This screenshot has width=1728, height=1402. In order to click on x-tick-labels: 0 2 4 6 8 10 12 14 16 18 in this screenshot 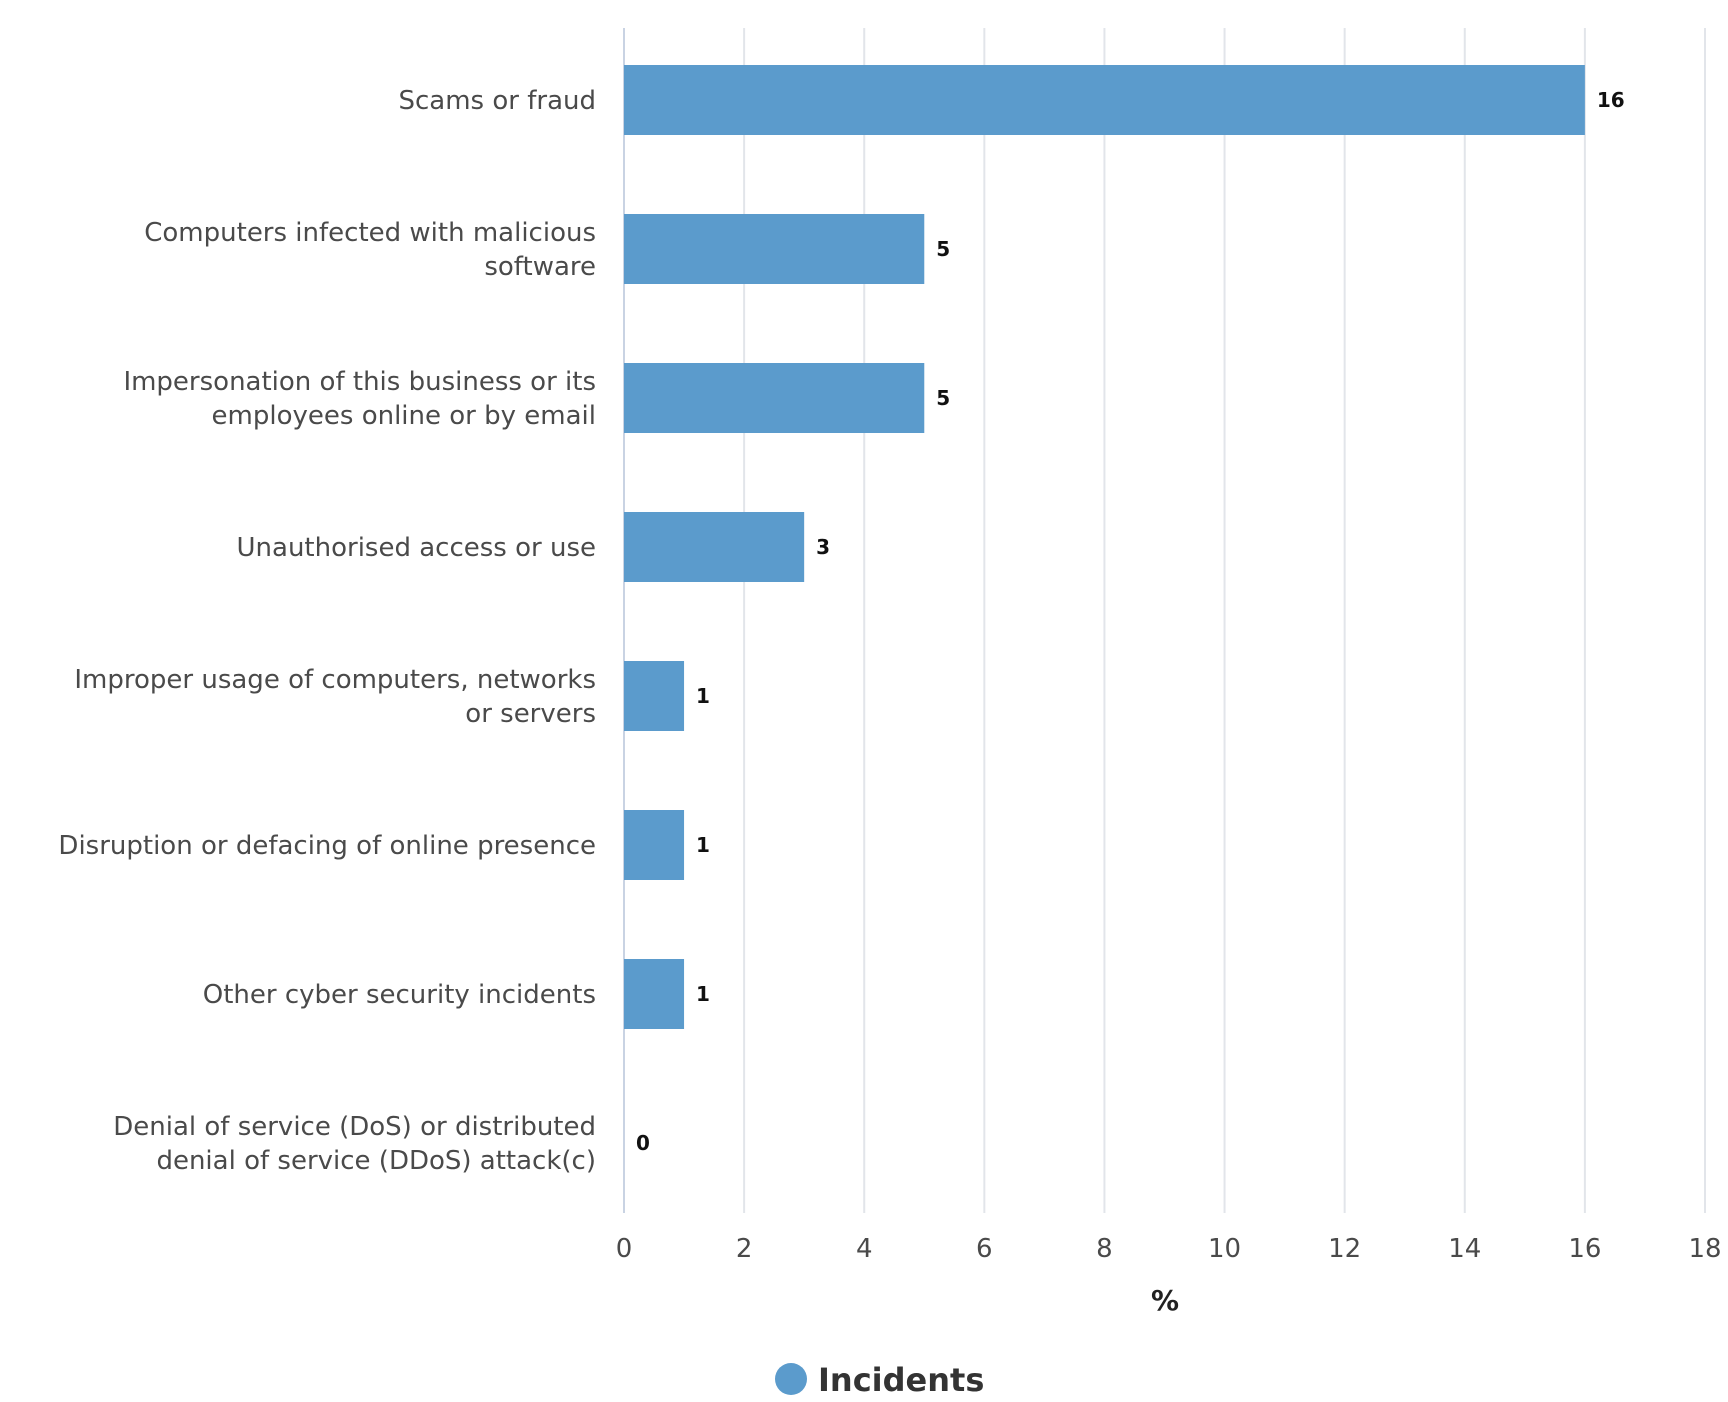, I will do `click(1169, 1249)`.